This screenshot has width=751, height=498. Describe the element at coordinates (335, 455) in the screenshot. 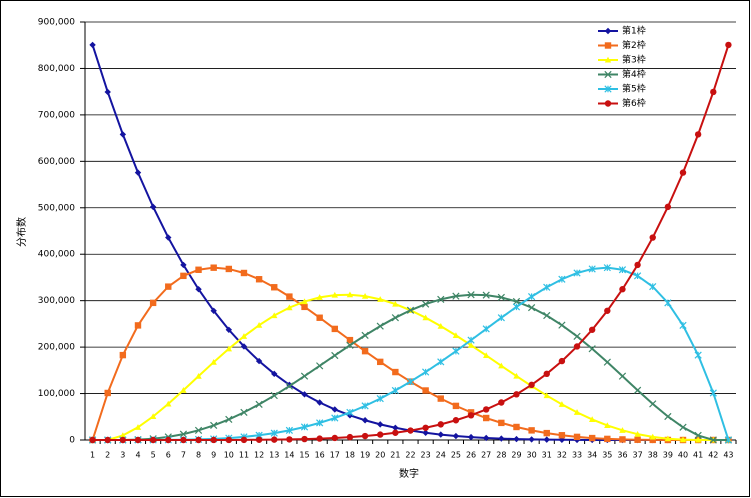

I see `x-tick-label: 17` at that location.